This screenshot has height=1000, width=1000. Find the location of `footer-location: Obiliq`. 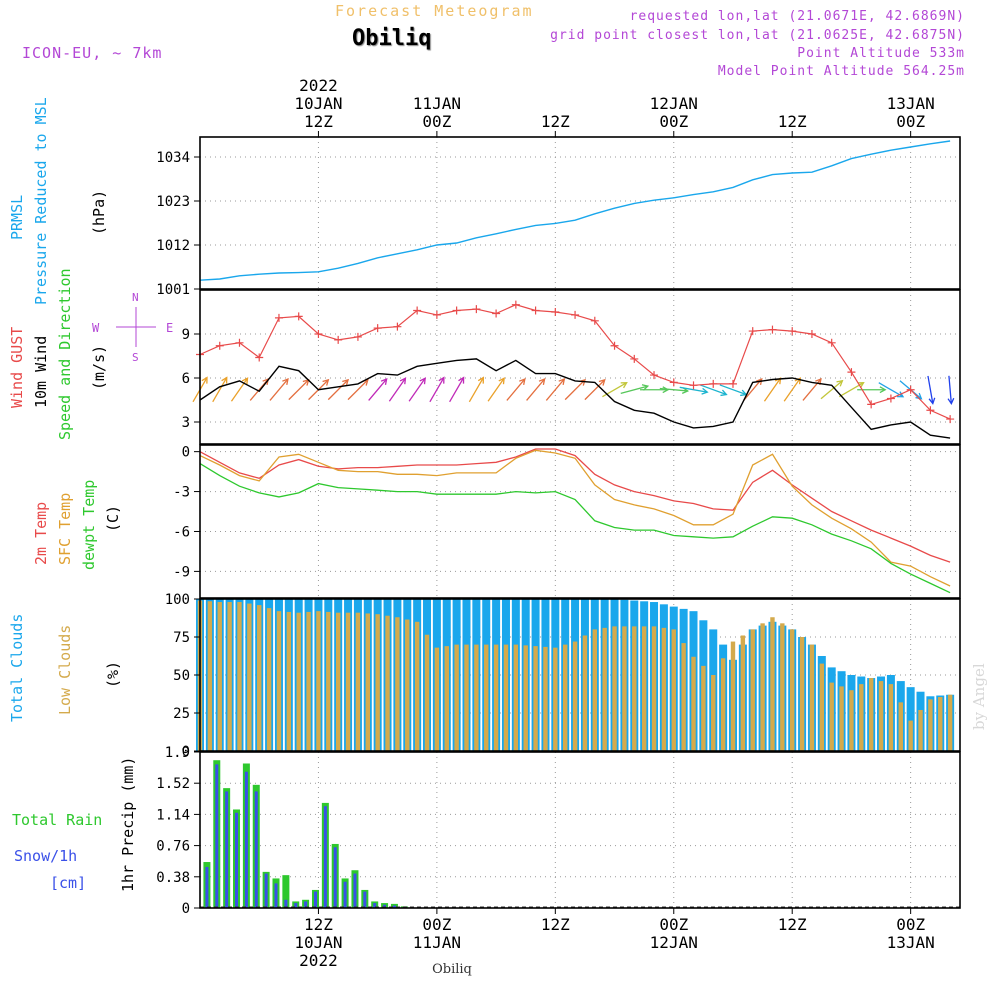

footer-location: Obiliq is located at coordinates (452, 969).